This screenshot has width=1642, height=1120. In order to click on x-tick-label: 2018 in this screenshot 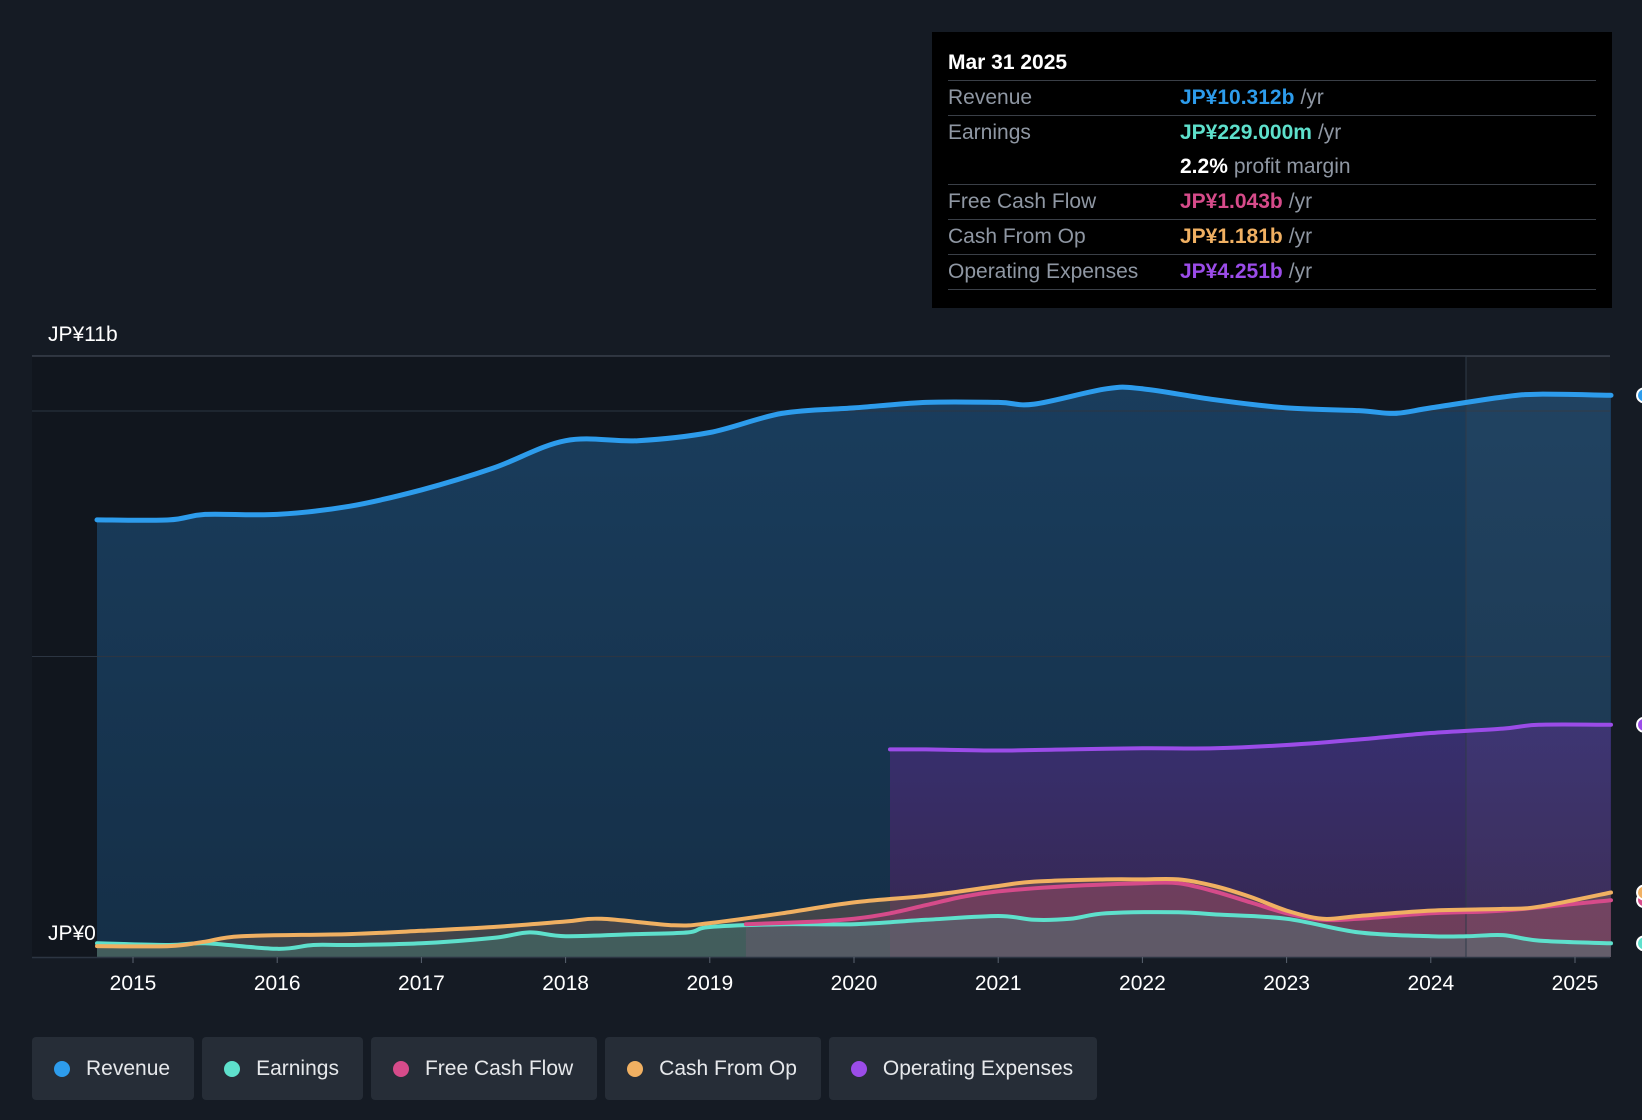, I will do `click(565, 983)`.